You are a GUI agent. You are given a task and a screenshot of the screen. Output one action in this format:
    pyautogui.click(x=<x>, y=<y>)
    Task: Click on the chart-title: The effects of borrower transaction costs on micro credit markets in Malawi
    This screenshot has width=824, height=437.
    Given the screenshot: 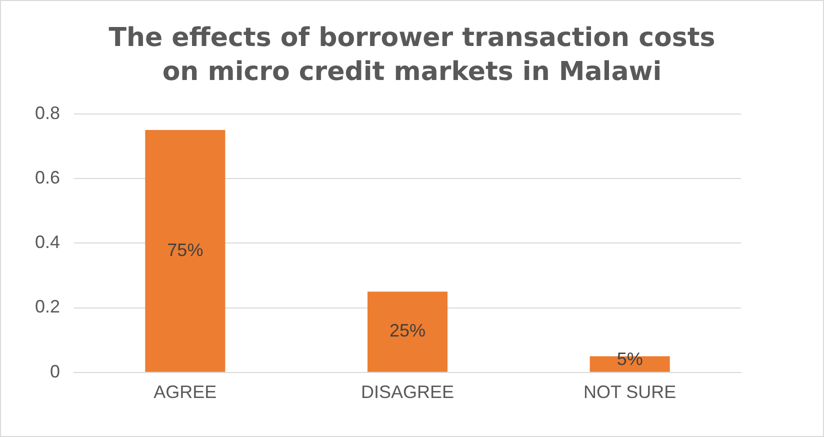 What is the action you would take?
    pyautogui.click(x=412, y=55)
    